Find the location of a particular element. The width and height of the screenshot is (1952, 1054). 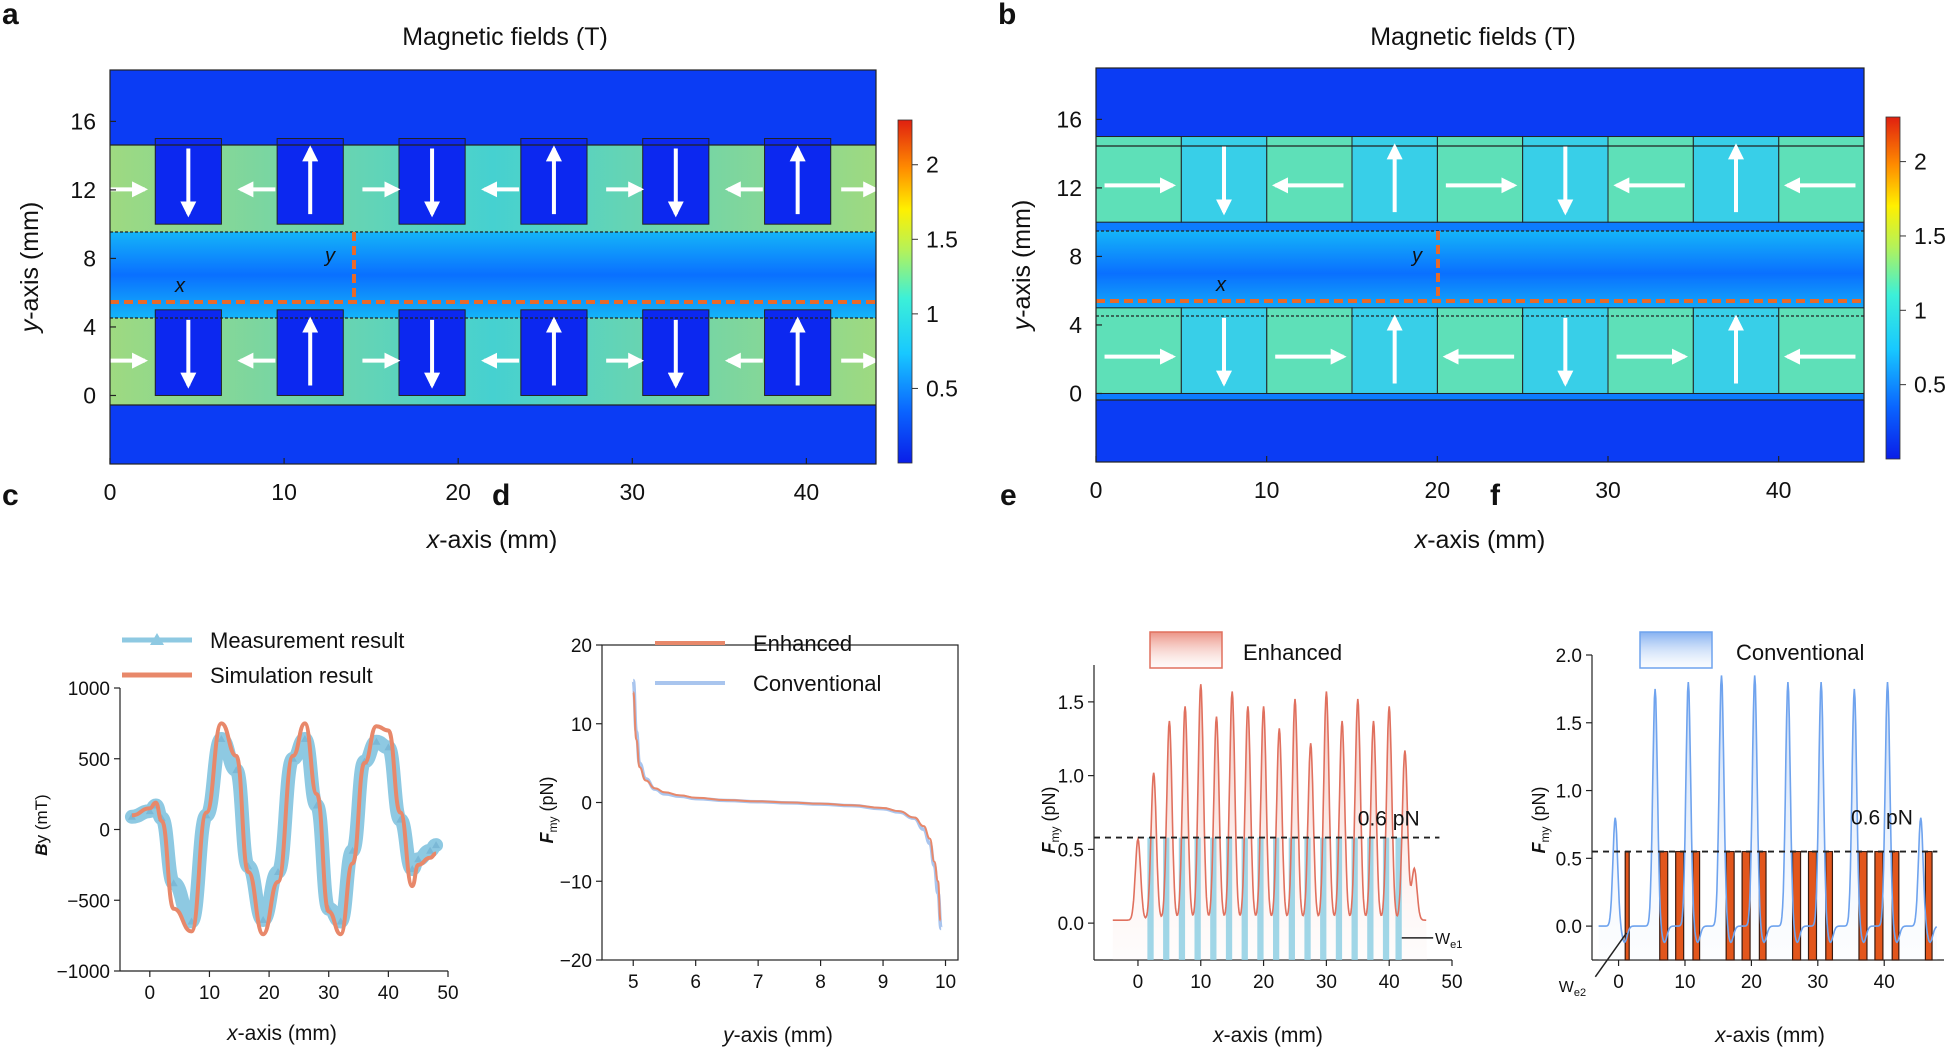

panel-d-xtick-label: 8 is located at coordinates (820, 982).